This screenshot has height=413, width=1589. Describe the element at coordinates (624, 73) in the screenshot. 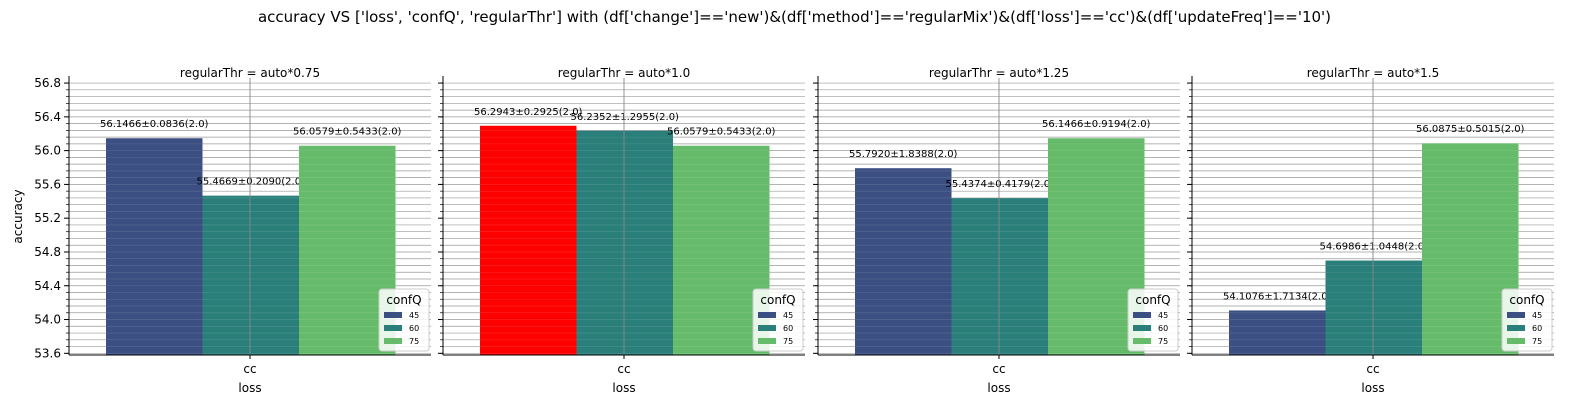

I see `panel-title: regularThr = auto*1.0` at that location.